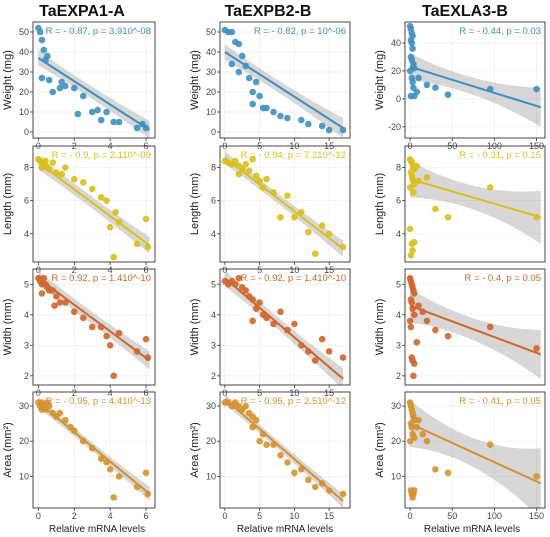 The height and width of the screenshot is (537, 550). Describe the element at coordinates (211, 476) in the screenshot. I see `y-tick-label: 10` at that location.